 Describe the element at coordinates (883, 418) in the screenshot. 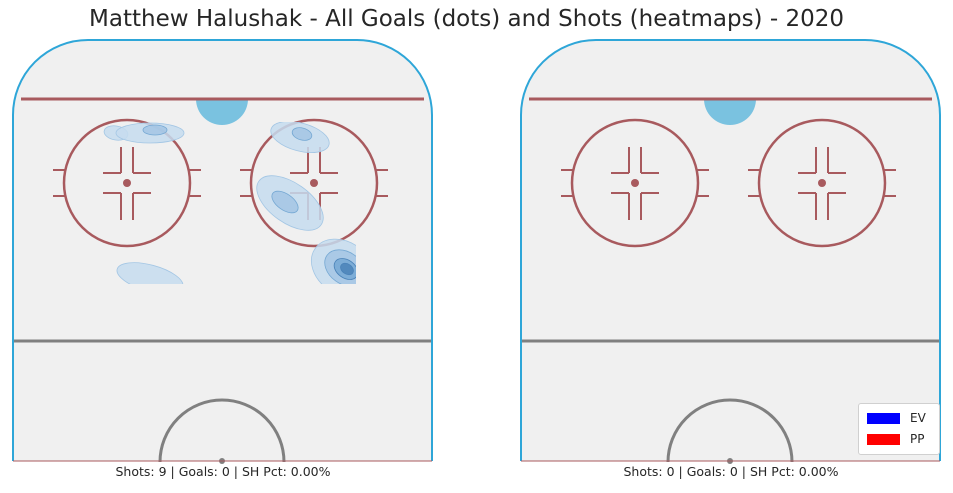

I see `legend-swatch-ev` at that location.